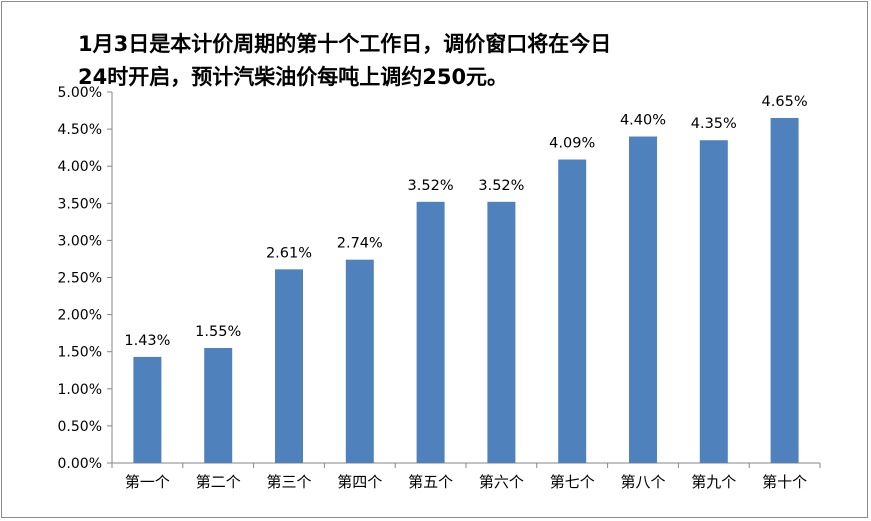 This screenshot has height=521, width=871. I want to click on x-tick-label: 第二个, so click(218, 482).